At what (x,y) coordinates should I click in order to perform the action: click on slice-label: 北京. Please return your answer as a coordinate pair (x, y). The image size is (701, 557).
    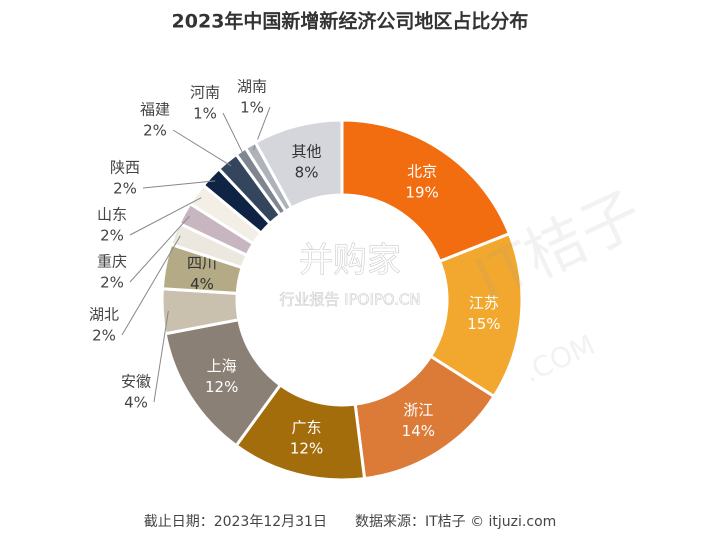
    Looking at the image, I should click on (422, 172).